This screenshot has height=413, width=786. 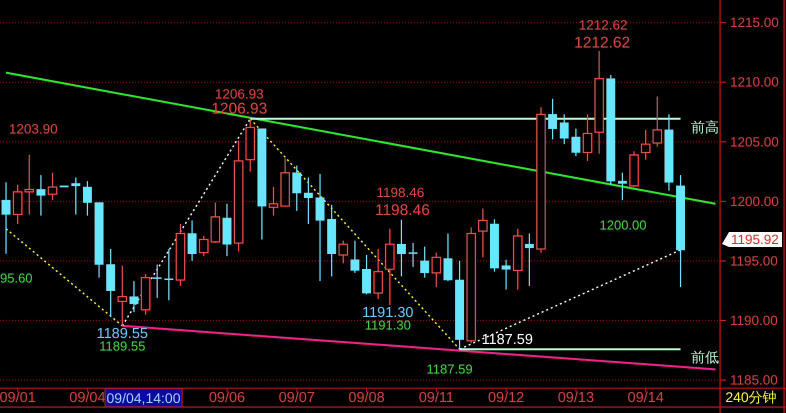 I want to click on x-tick-label: 09/06, so click(x=227, y=398).